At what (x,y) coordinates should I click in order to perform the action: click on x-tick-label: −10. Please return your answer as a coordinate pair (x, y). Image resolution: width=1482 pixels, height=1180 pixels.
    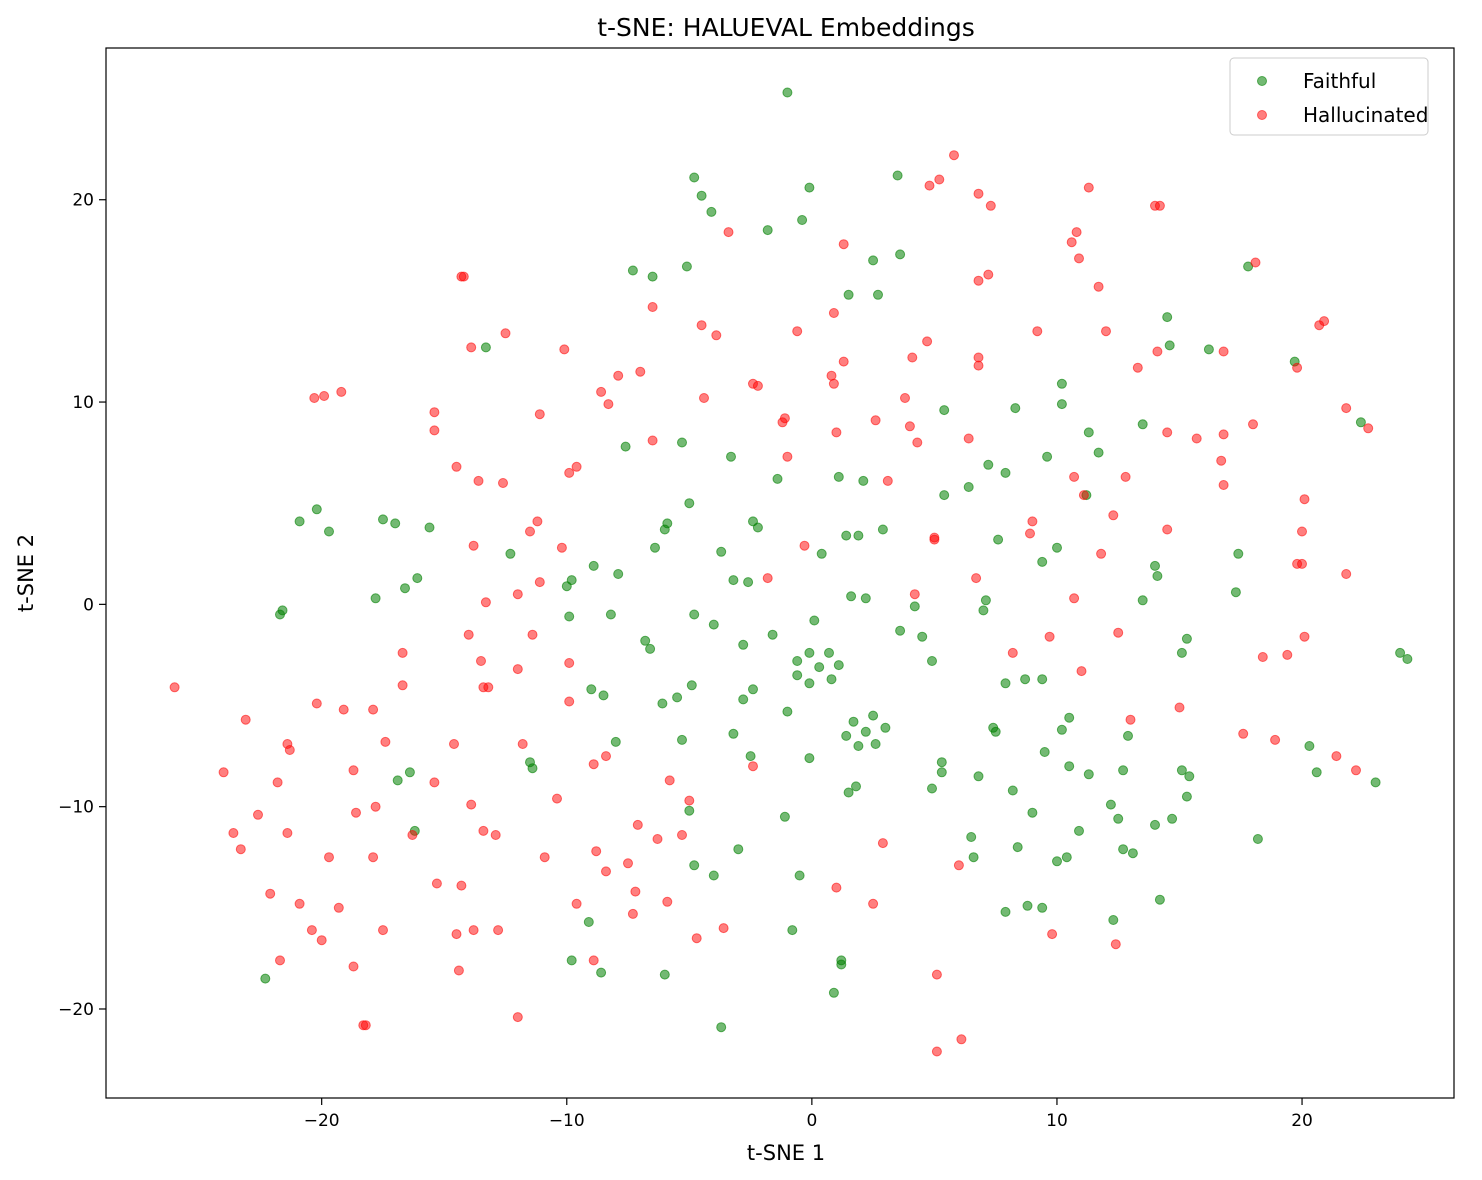
    Looking at the image, I should click on (567, 1121).